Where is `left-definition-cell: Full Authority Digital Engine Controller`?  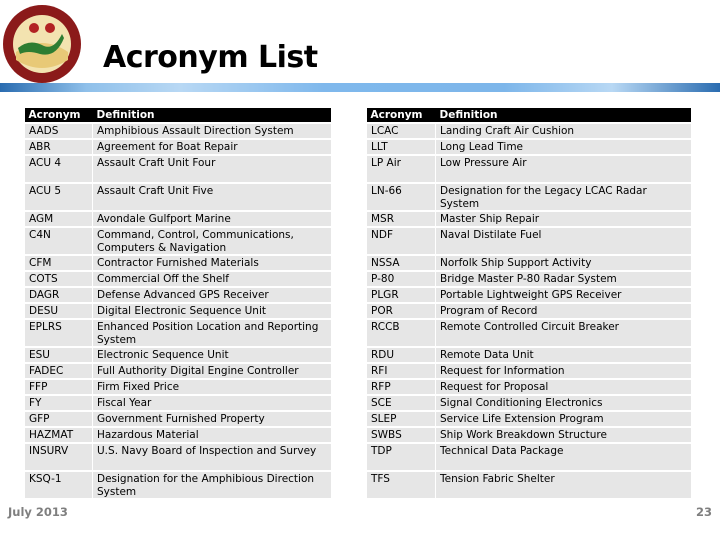
left-definition-cell: Full Authority Digital Engine Controller is located at coordinates (211, 371).